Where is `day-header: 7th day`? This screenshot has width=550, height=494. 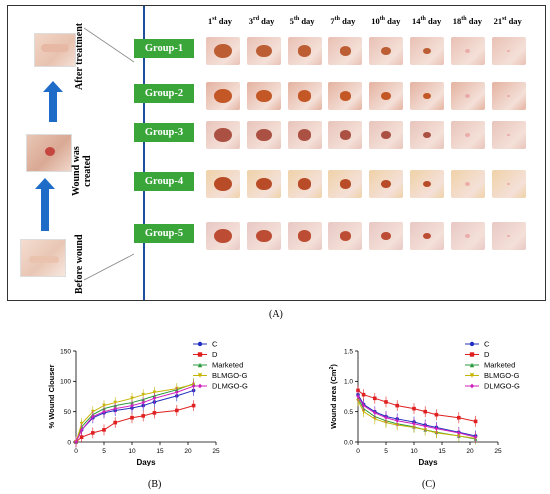 day-header: 7th day is located at coordinates (343, 21).